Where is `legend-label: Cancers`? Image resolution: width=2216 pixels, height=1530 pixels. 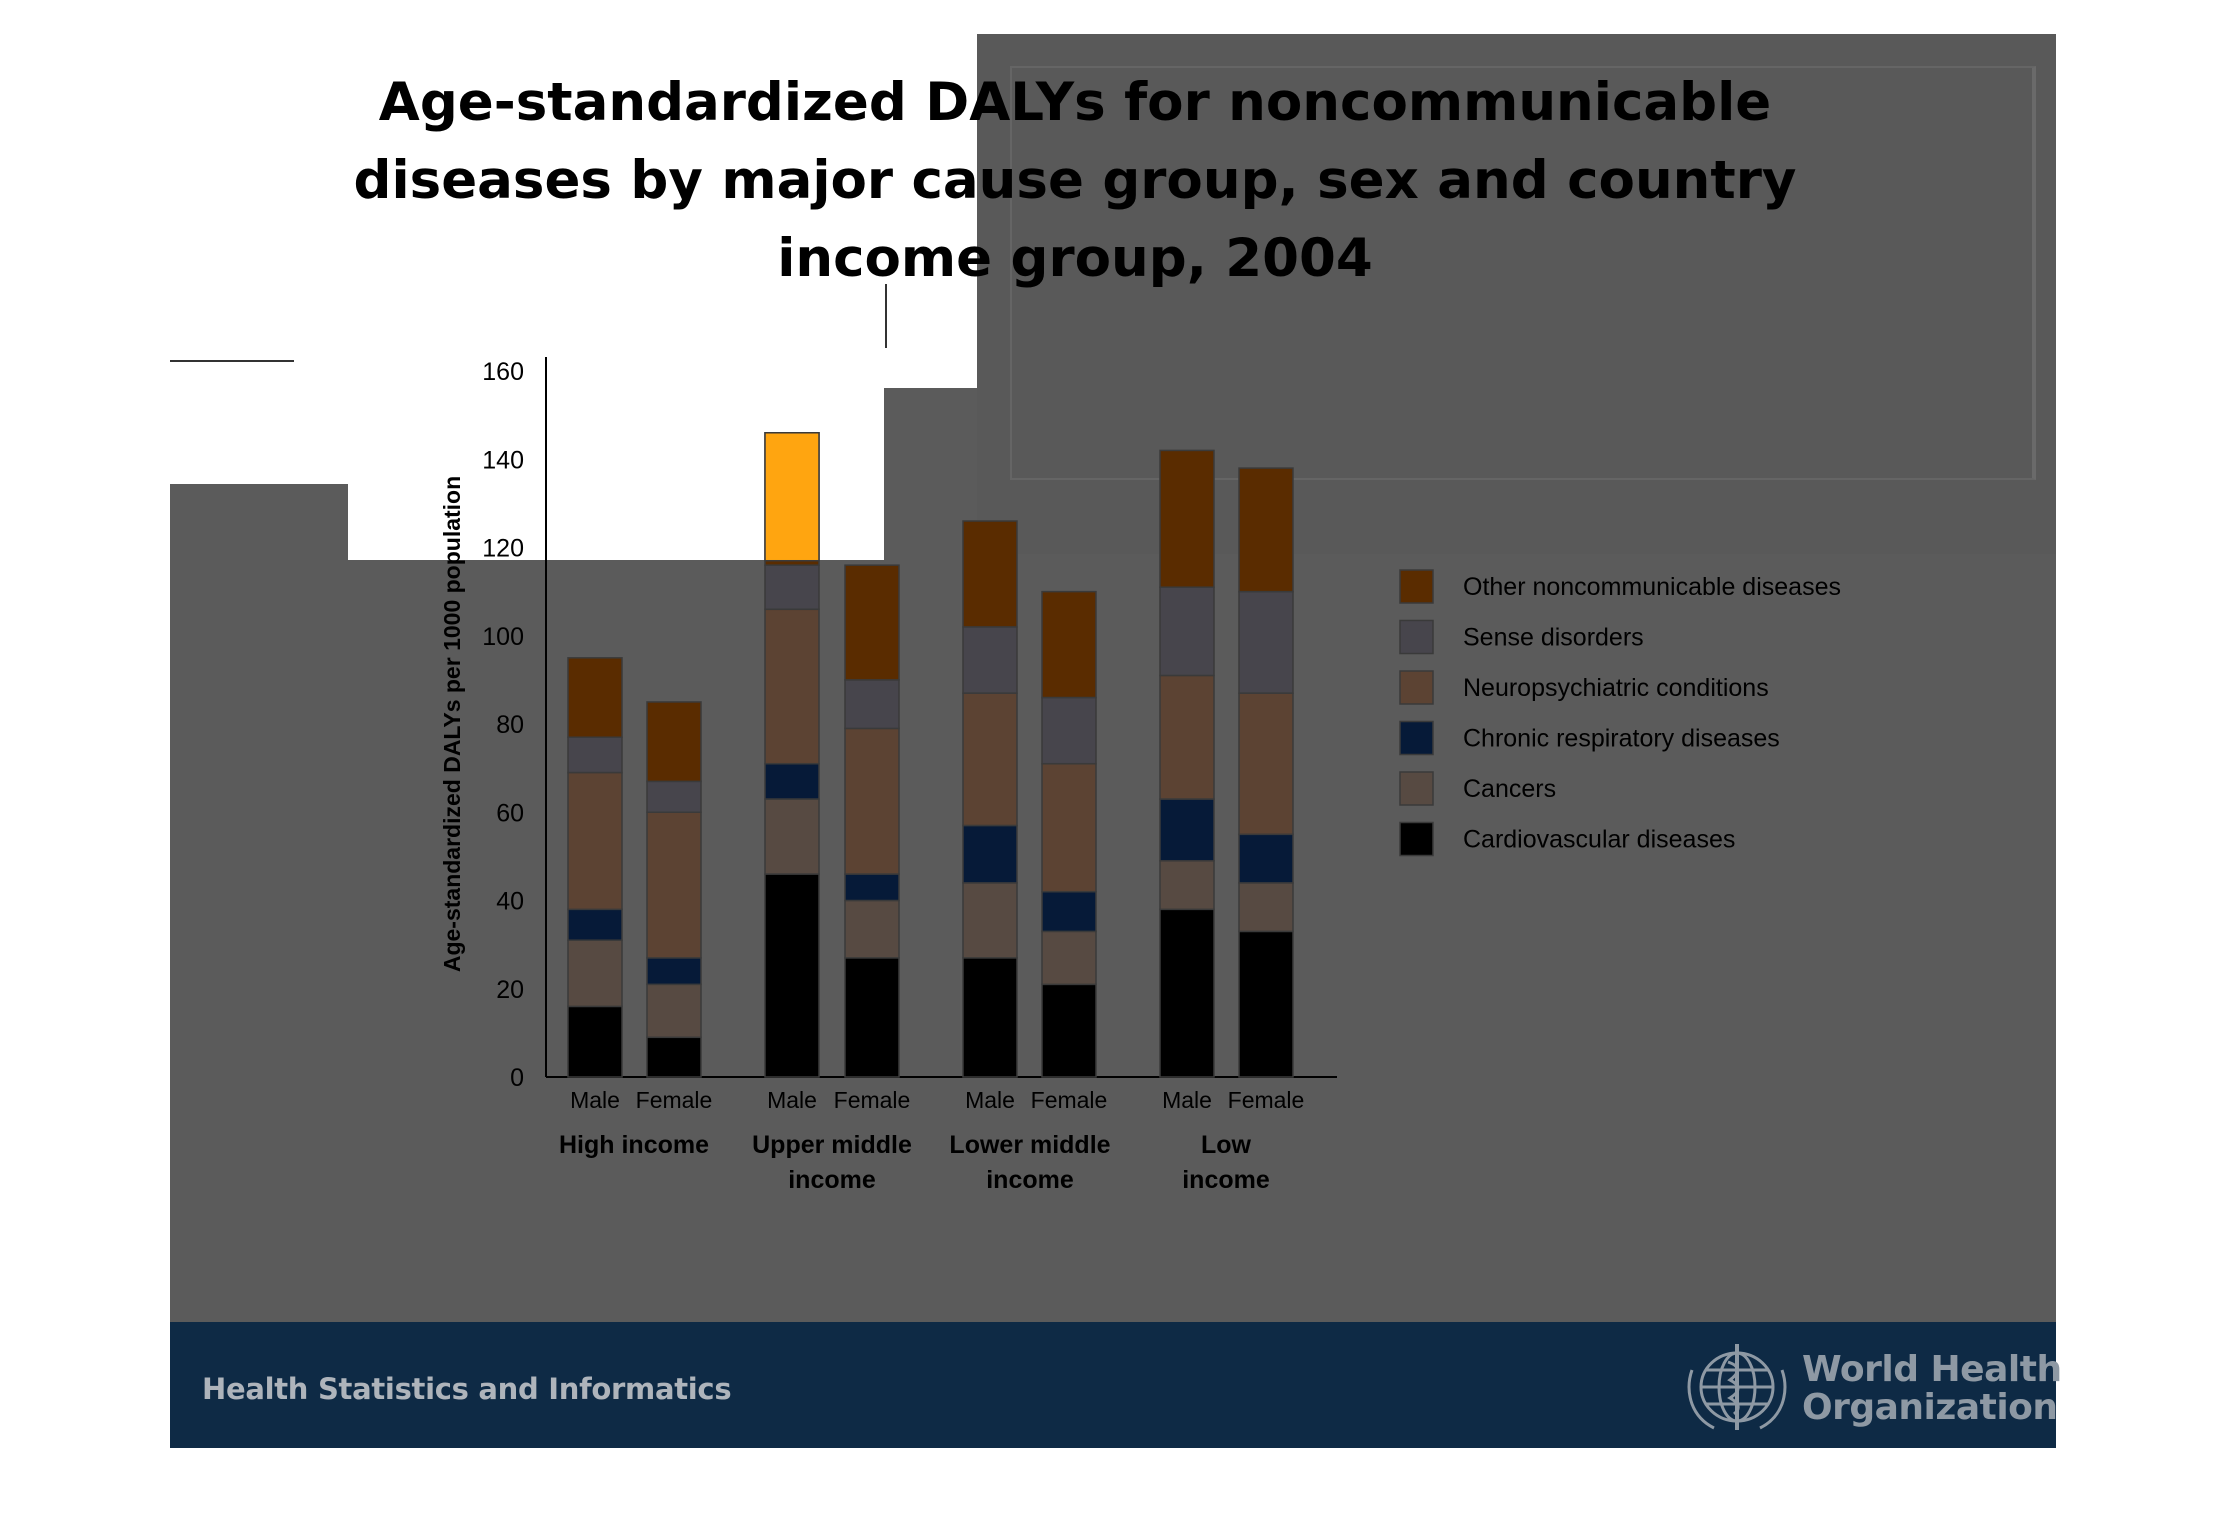 legend-label: Cancers is located at coordinates (1509, 789).